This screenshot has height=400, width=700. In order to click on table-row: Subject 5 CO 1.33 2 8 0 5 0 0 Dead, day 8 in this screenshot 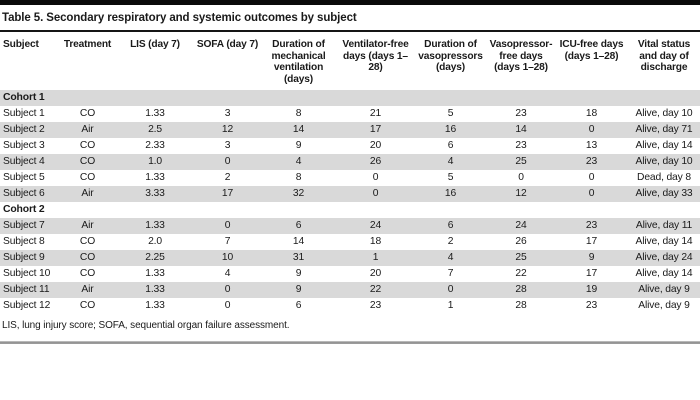, I will do `click(350, 178)`.